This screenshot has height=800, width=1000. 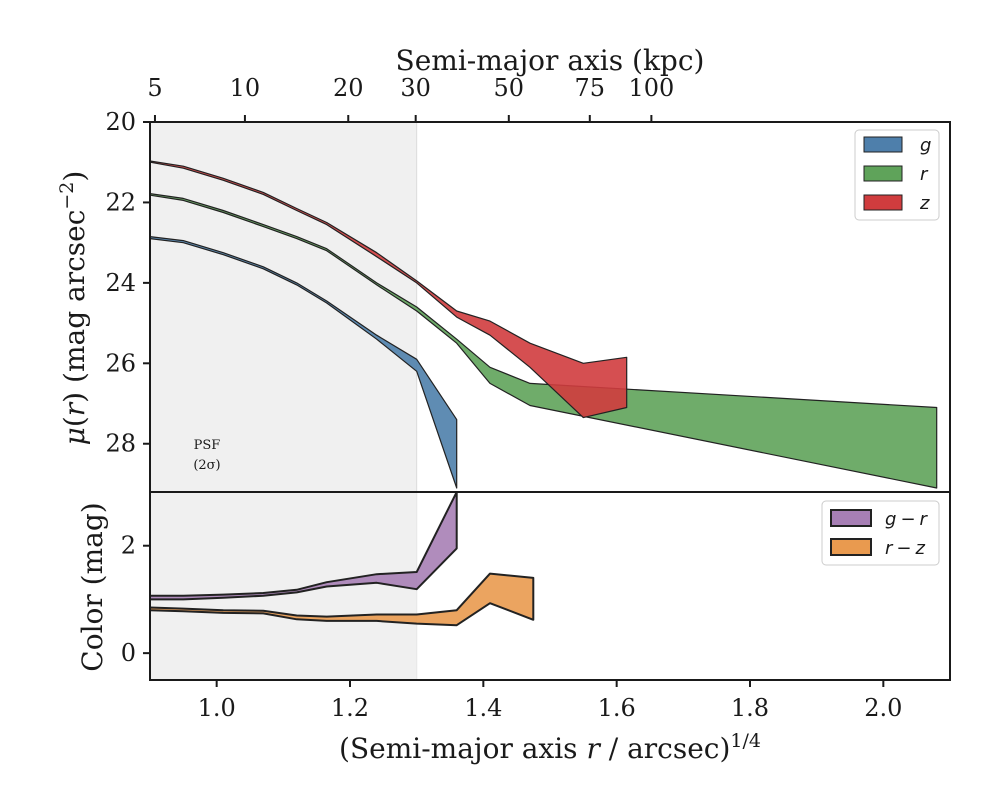 What do you see at coordinates (342, 599) in the screenshot?
I see `band-rz` at bounding box center [342, 599].